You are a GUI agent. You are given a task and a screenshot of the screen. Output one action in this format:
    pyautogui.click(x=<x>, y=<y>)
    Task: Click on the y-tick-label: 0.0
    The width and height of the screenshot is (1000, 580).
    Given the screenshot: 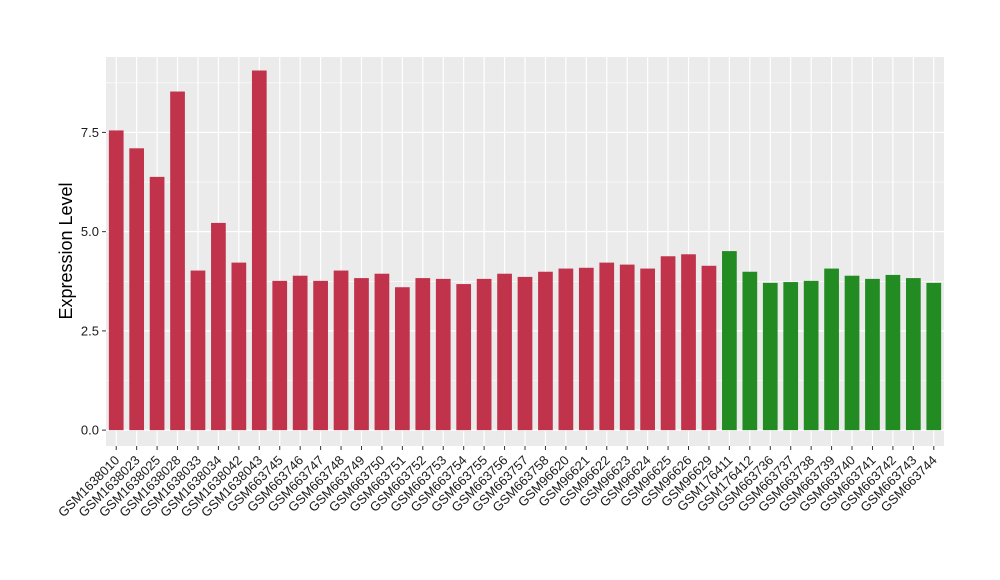 What is the action you would take?
    pyautogui.click(x=90, y=430)
    